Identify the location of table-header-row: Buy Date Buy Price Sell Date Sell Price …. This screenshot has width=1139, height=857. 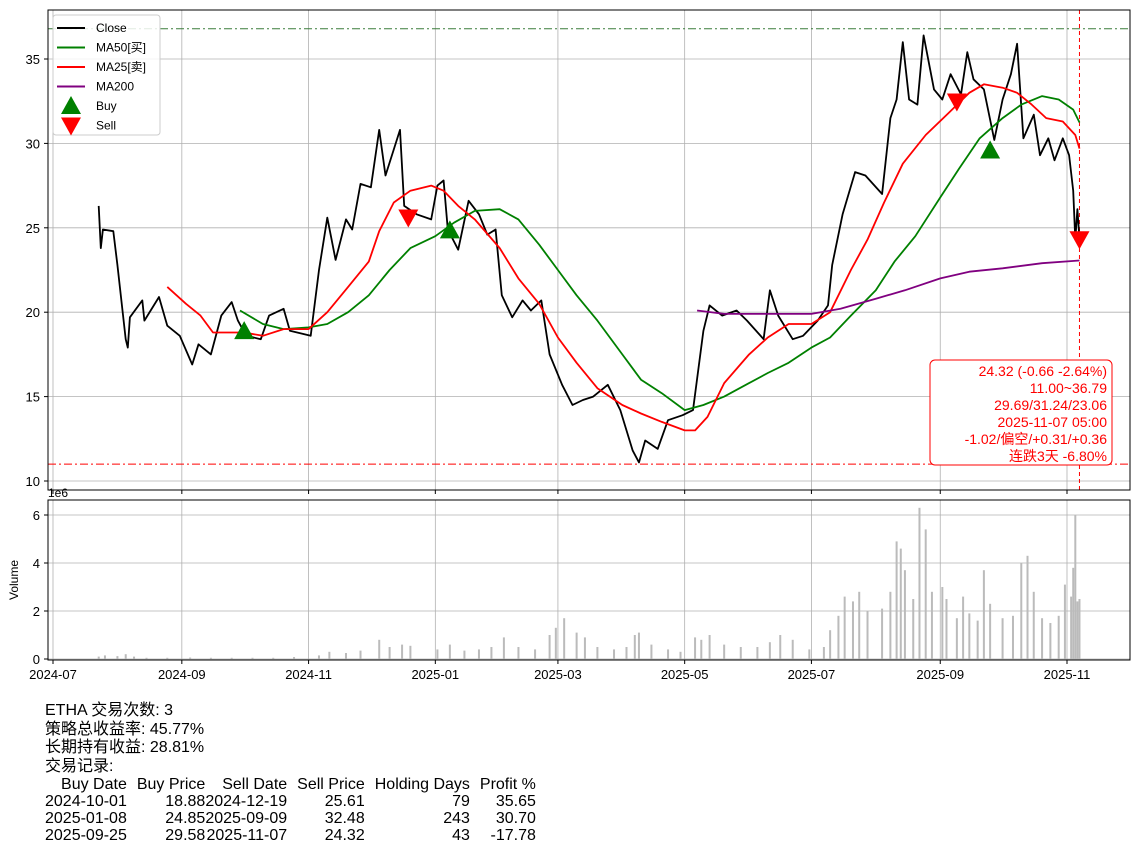
(290, 784).